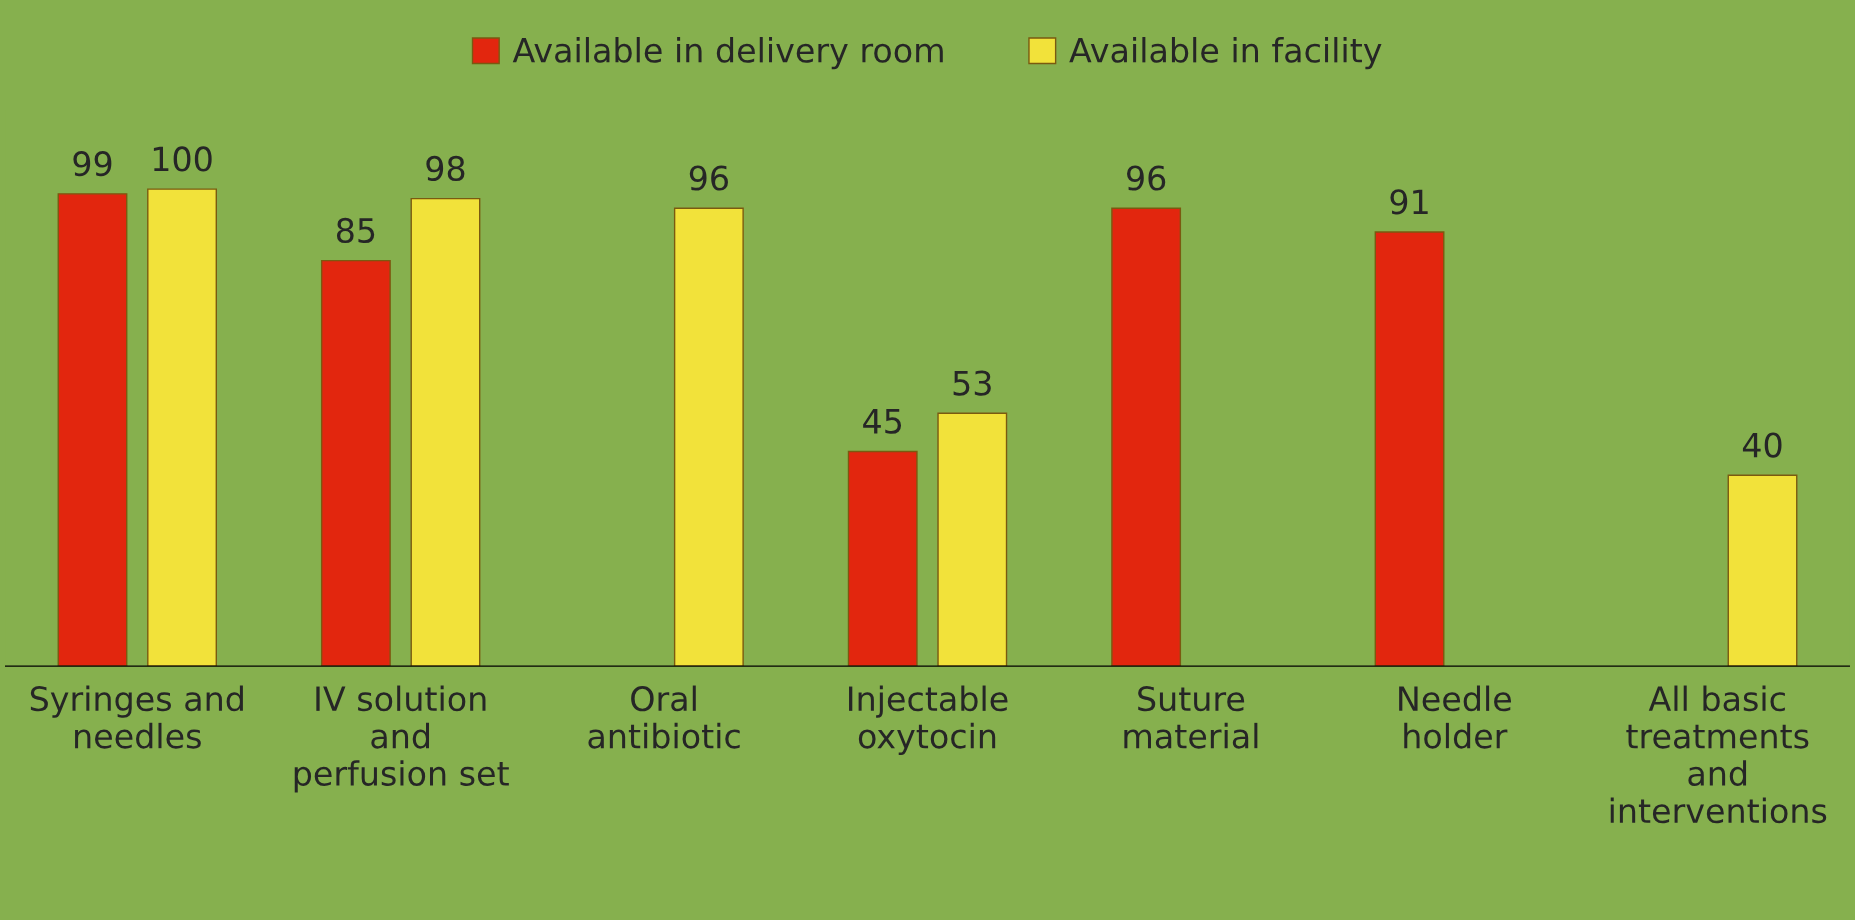  I want to click on data-label: 40, so click(1762, 445).